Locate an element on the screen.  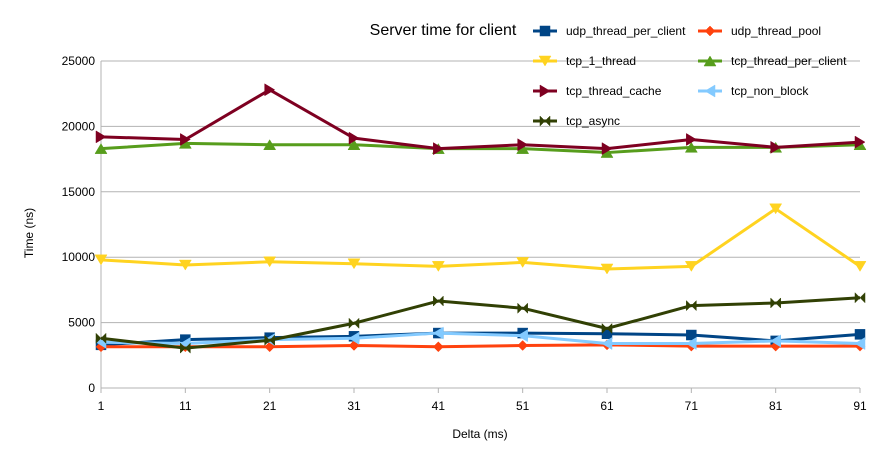
y-tick-label: 10000 is located at coordinates (79, 257).